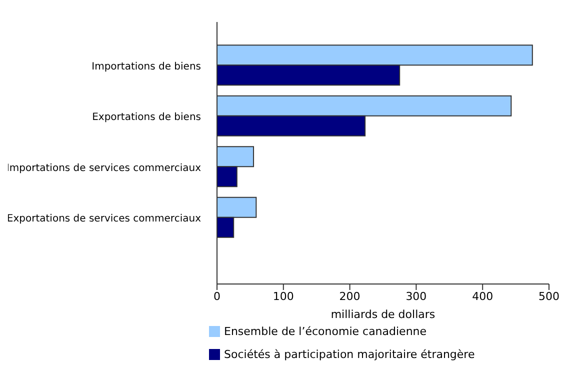 The width and height of the screenshot is (580, 370). I want to click on y-tick-label: Importations de biens, so click(146, 66).